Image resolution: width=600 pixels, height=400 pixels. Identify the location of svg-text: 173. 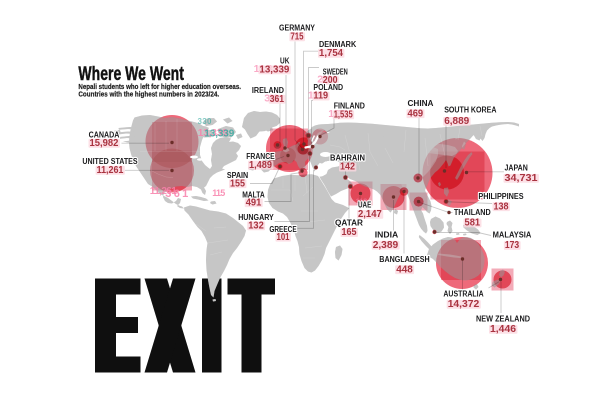
(512, 245).